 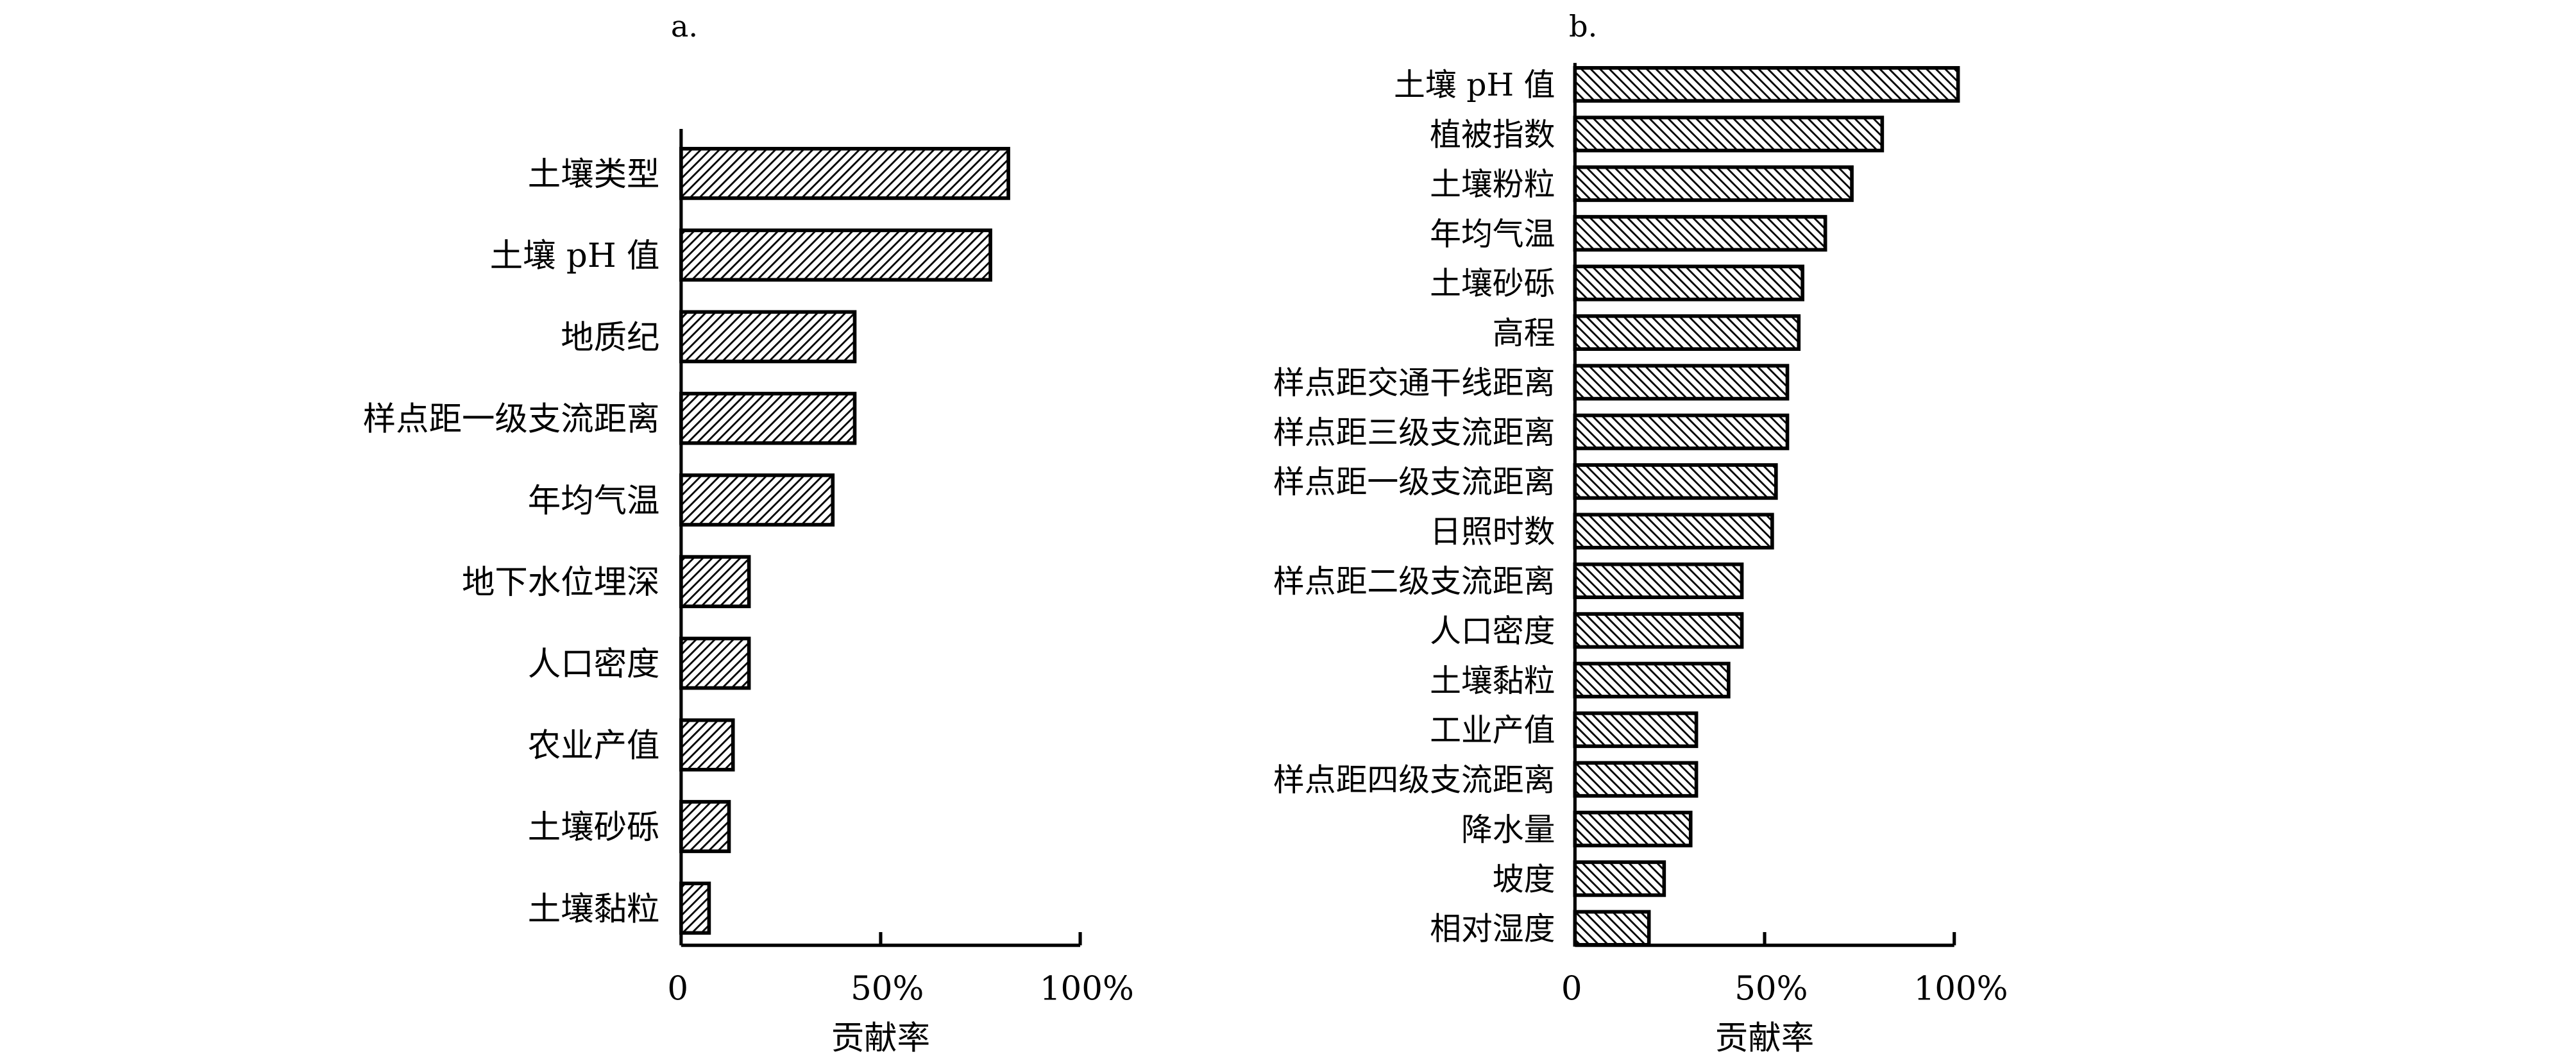 What do you see at coordinates (1492, 731) in the screenshot?
I see `category-label: 工业产值` at bounding box center [1492, 731].